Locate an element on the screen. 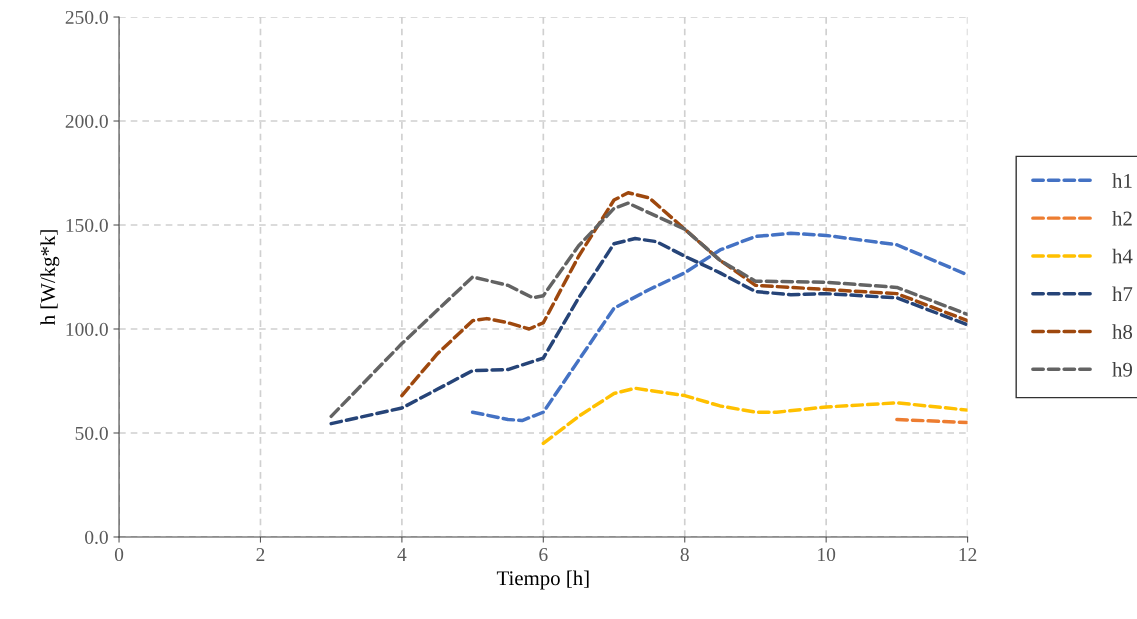 Image resolution: width=1137 pixels, height=619 pixels. y-tick-label: 50.0 is located at coordinates (91, 433).